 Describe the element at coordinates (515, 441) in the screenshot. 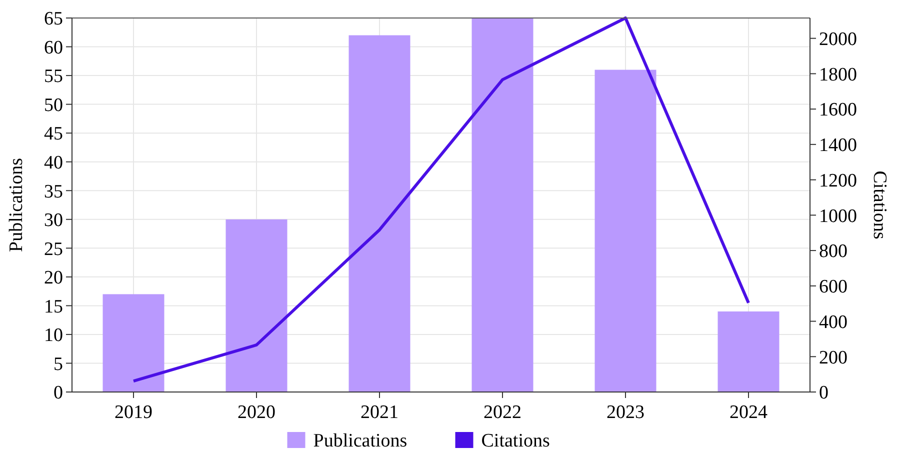

I see `legend-label: Citations` at that location.